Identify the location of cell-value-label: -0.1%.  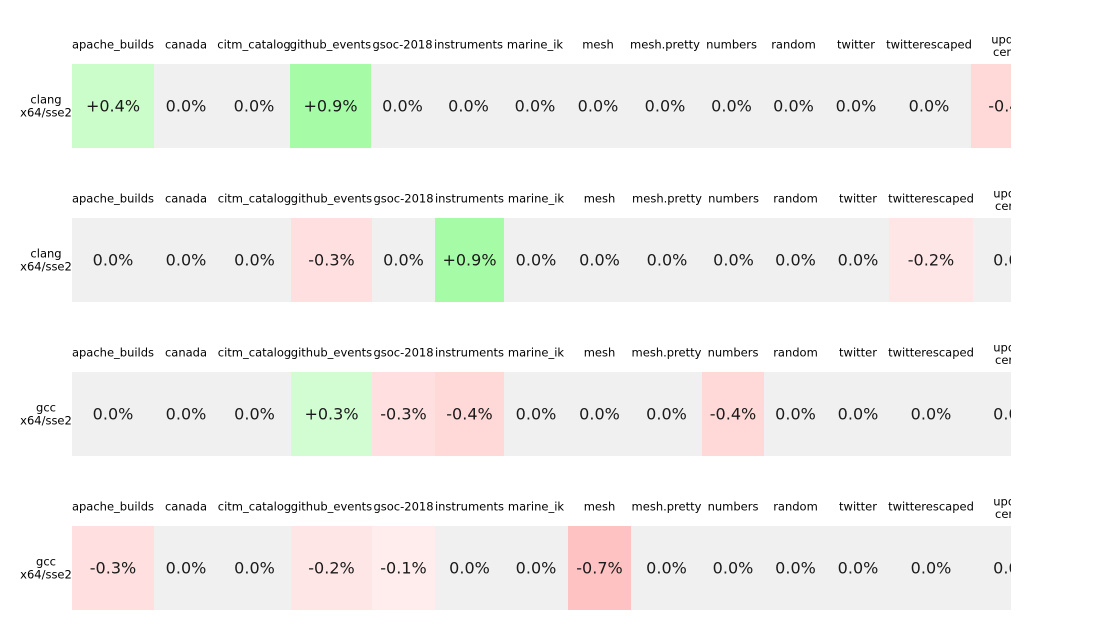
(403, 568).